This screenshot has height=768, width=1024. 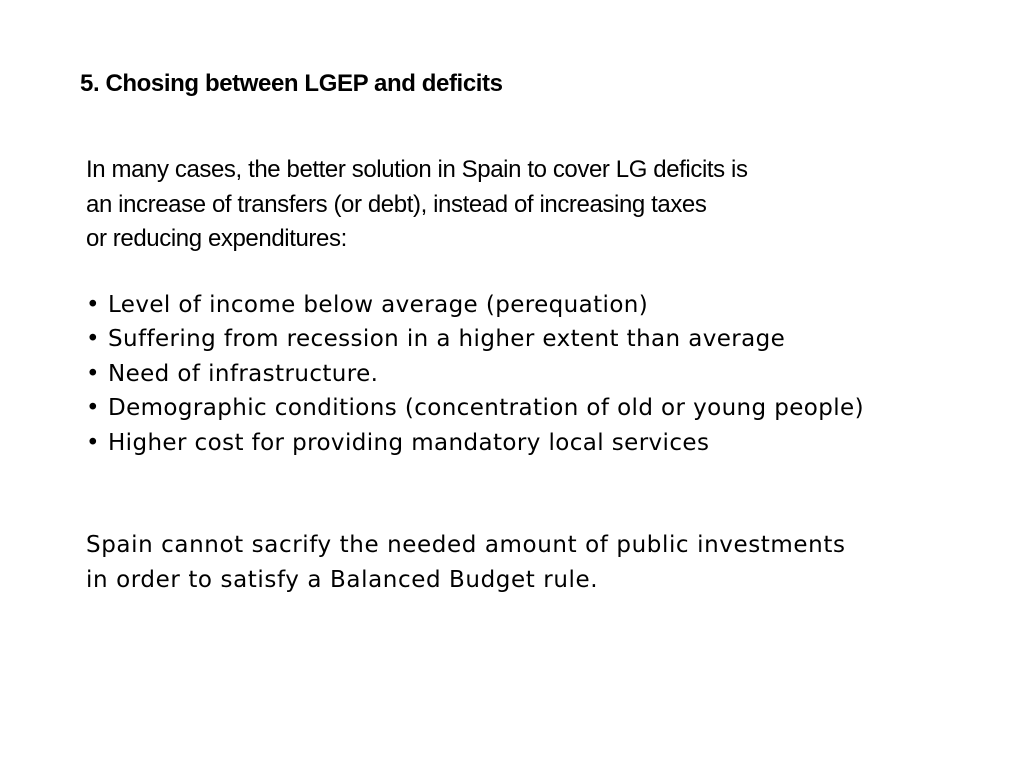 I want to click on slide-title: 5. Chosing between LGEP and deficits, so click(x=291, y=83).